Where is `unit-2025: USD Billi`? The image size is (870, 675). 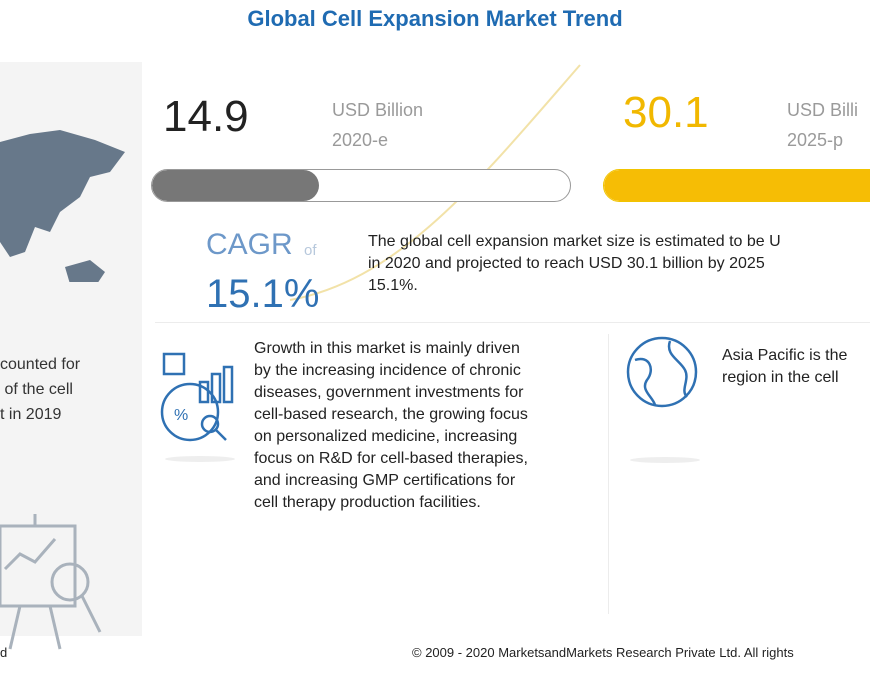 unit-2025: USD Billi is located at coordinates (823, 110).